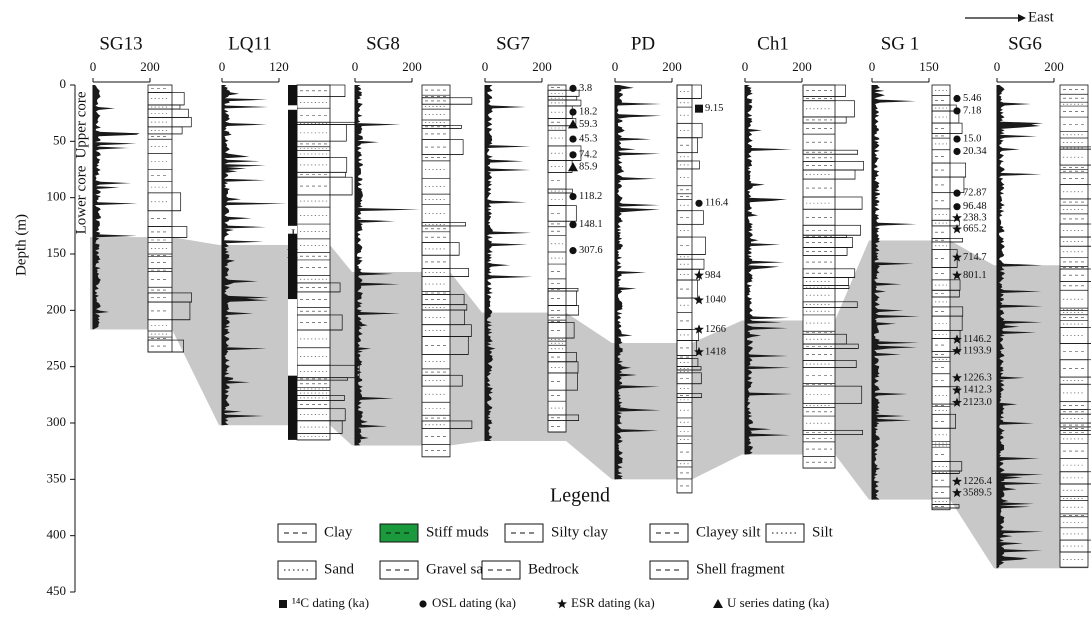 Image resolution: width=1091 pixels, height=617 pixels. I want to click on dating-label: 801.1, so click(975, 275).